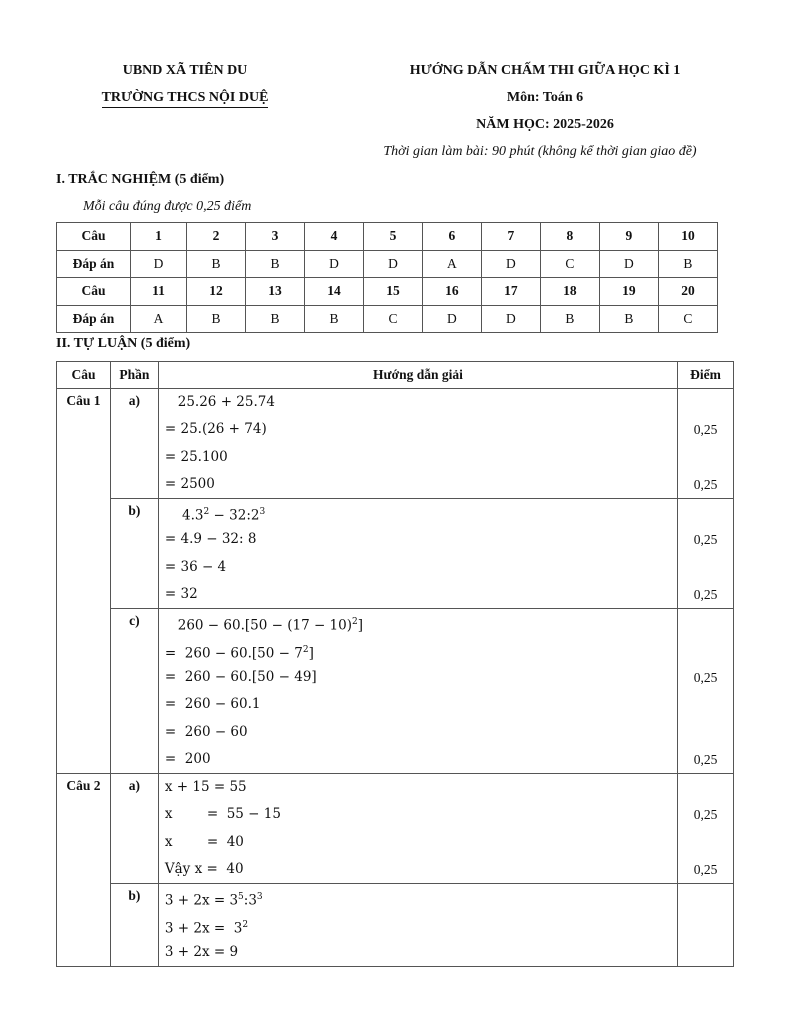 Image resolution: width=792 pixels, height=1024 pixels. What do you see at coordinates (418, 842) in the screenshot?
I see `solution-line: x = 40` at bounding box center [418, 842].